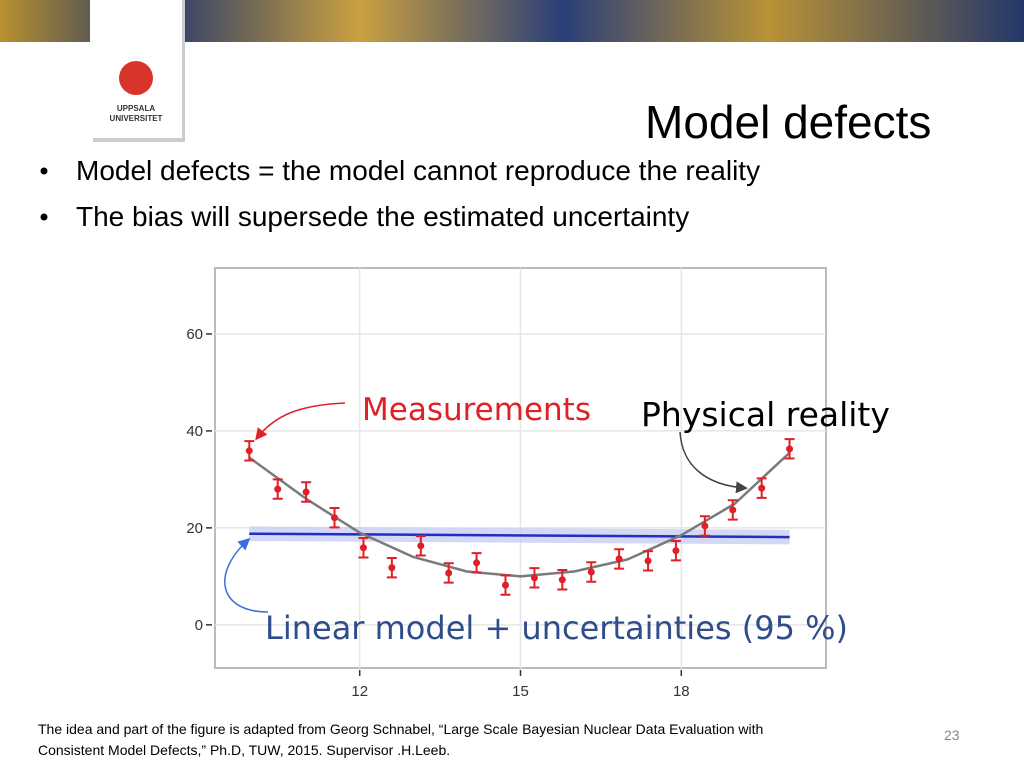 This screenshot has height=768, width=1024. What do you see at coordinates (136, 118) in the screenshot?
I see `logo-text: UNIVERSITET` at bounding box center [136, 118].